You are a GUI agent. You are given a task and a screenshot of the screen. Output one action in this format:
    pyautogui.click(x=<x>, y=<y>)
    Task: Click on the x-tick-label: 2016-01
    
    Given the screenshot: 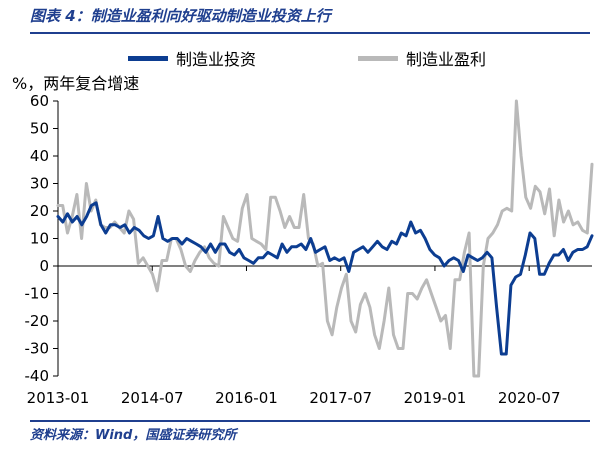 What is the action you would take?
    pyautogui.click(x=246, y=398)
    